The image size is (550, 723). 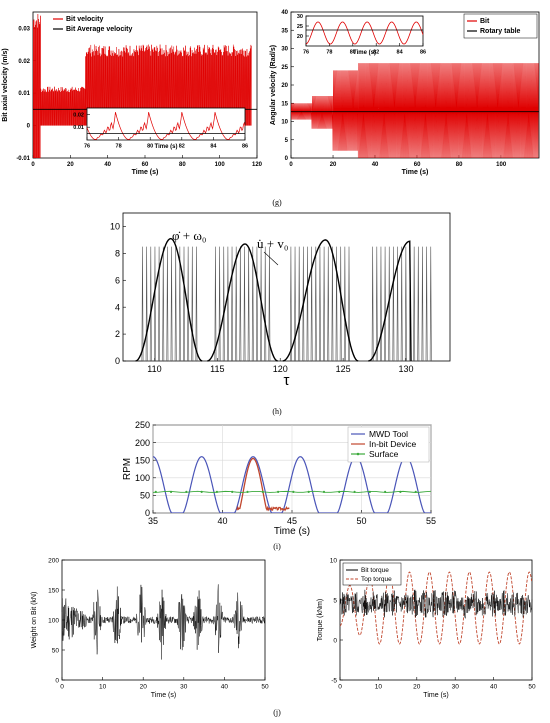 I want to click on x-tick-label: 45, so click(x=292, y=521).